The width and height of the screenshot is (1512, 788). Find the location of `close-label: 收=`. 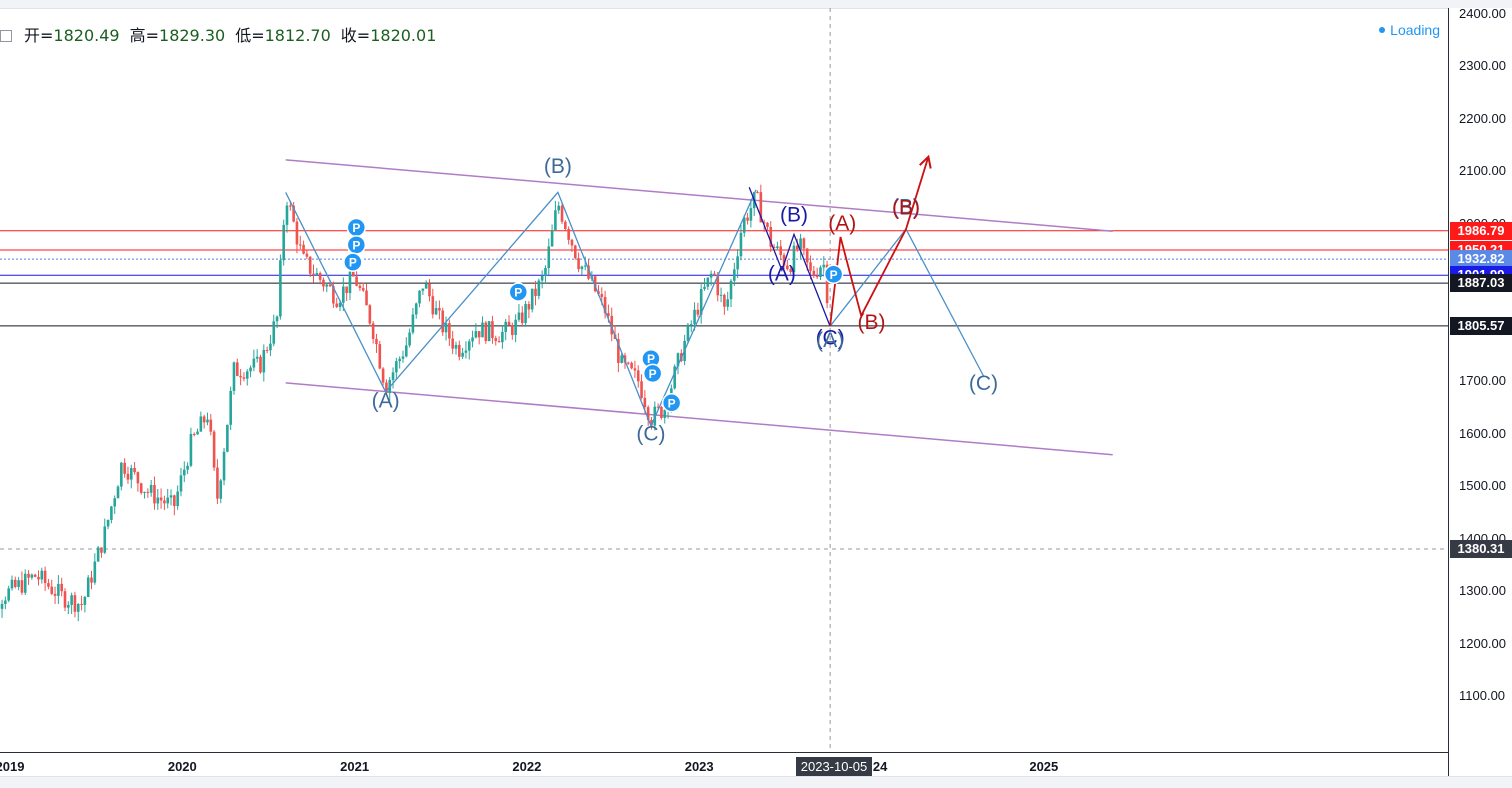

close-label: 收= is located at coordinates (355, 35).